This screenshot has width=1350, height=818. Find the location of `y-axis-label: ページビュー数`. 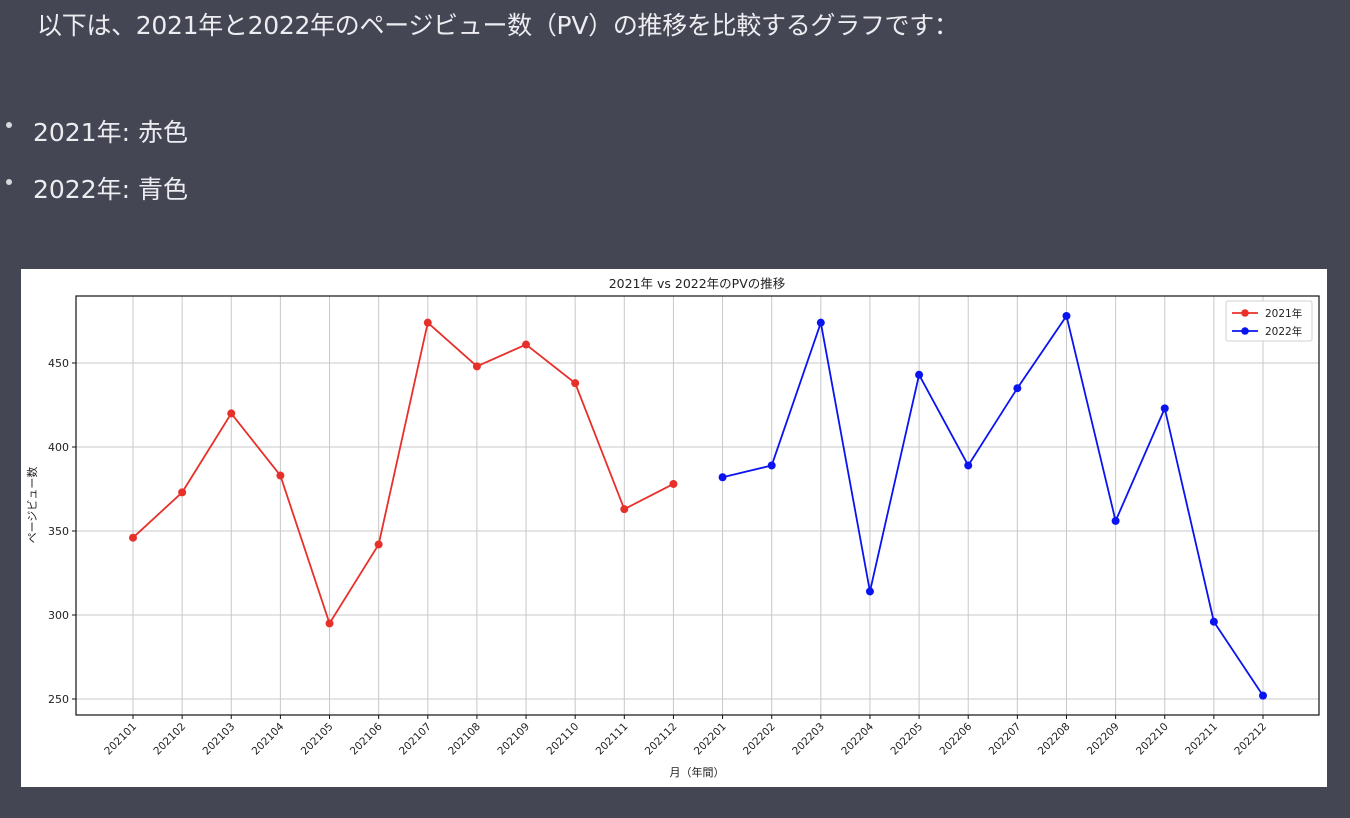

y-axis-label: ページビュー数 is located at coordinates (32, 505).